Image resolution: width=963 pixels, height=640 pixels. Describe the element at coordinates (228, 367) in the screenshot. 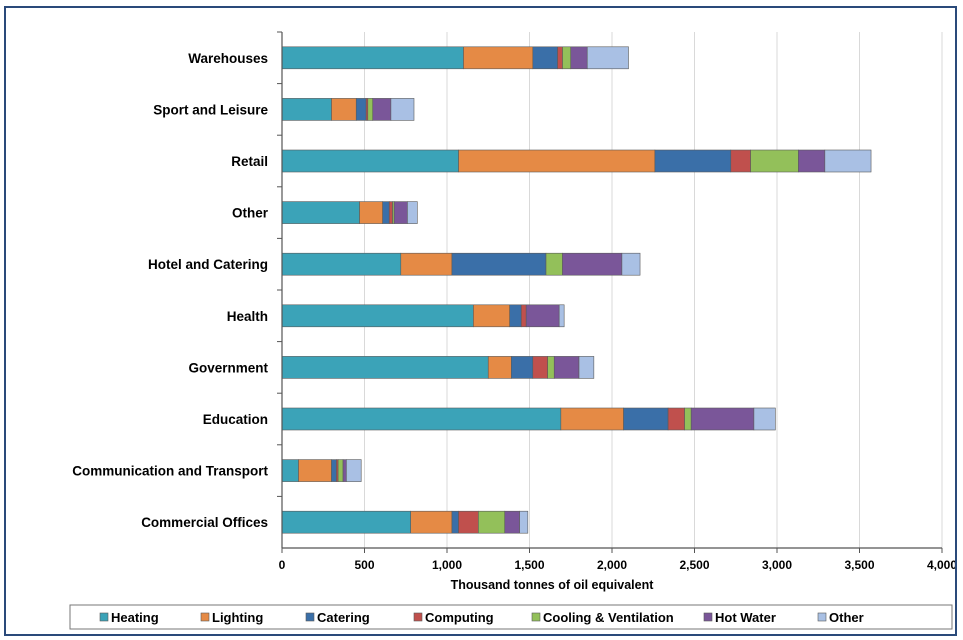

I see `category-label: Government` at that location.